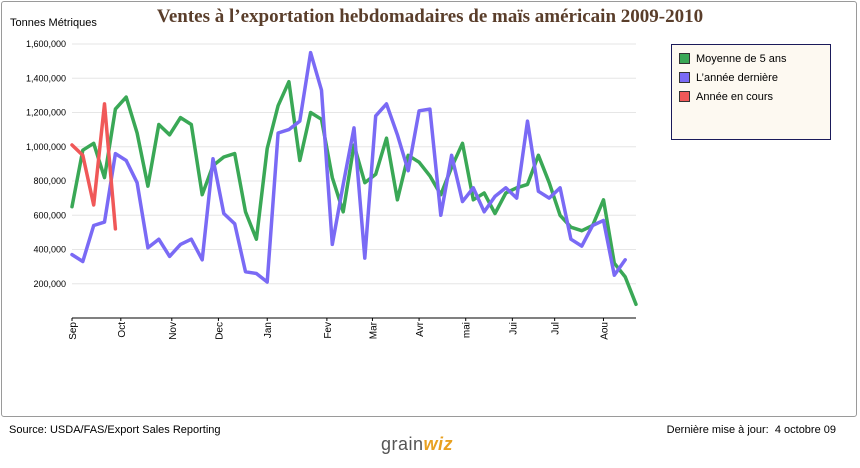 This screenshot has height=468, width=860. I want to click on y-tick-label: 200,000, so click(49, 284).